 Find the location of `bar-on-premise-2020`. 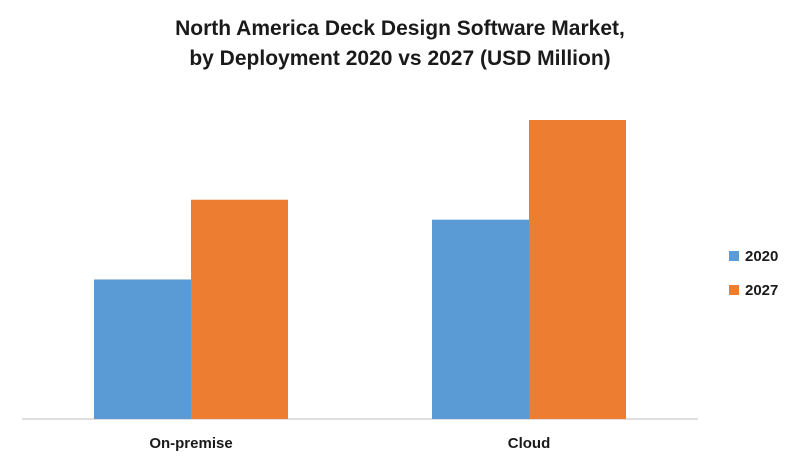

bar-on-premise-2020 is located at coordinates (142, 349).